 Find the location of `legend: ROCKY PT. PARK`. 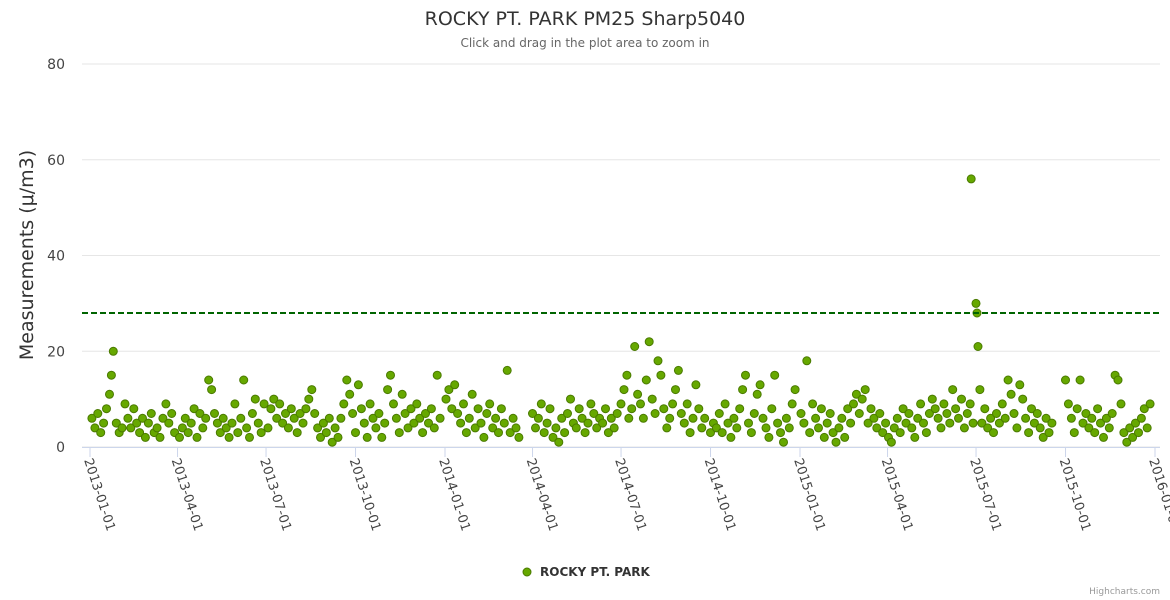

legend: ROCKY PT. PARK is located at coordinates (586, 572).